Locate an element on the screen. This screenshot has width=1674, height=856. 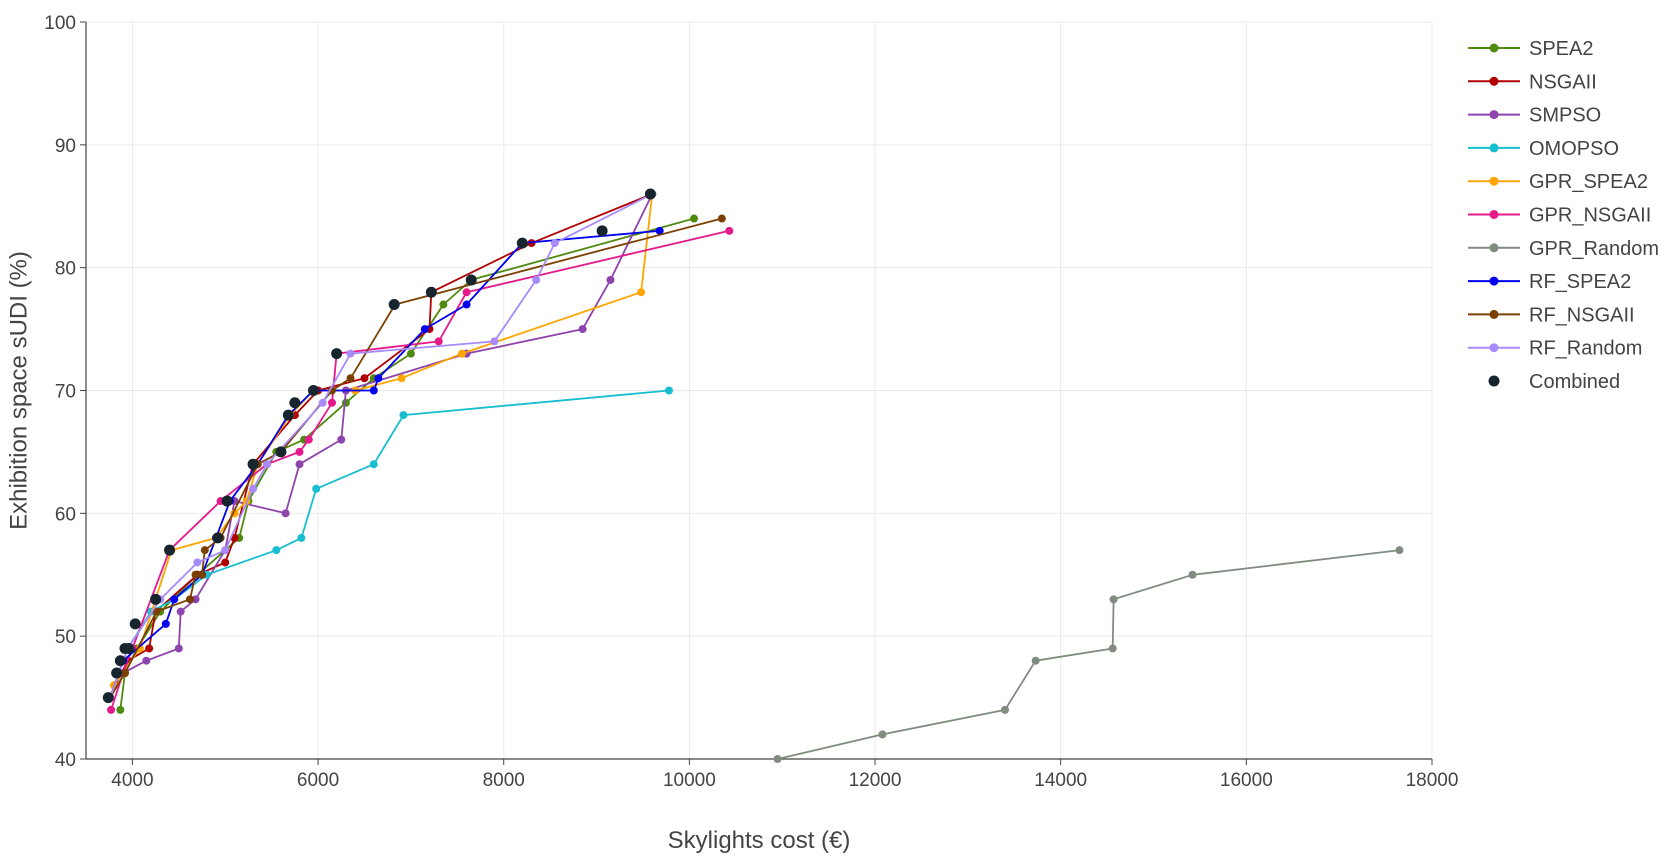
legend-item: SPEA2 is located at coordinates (1530, 49).